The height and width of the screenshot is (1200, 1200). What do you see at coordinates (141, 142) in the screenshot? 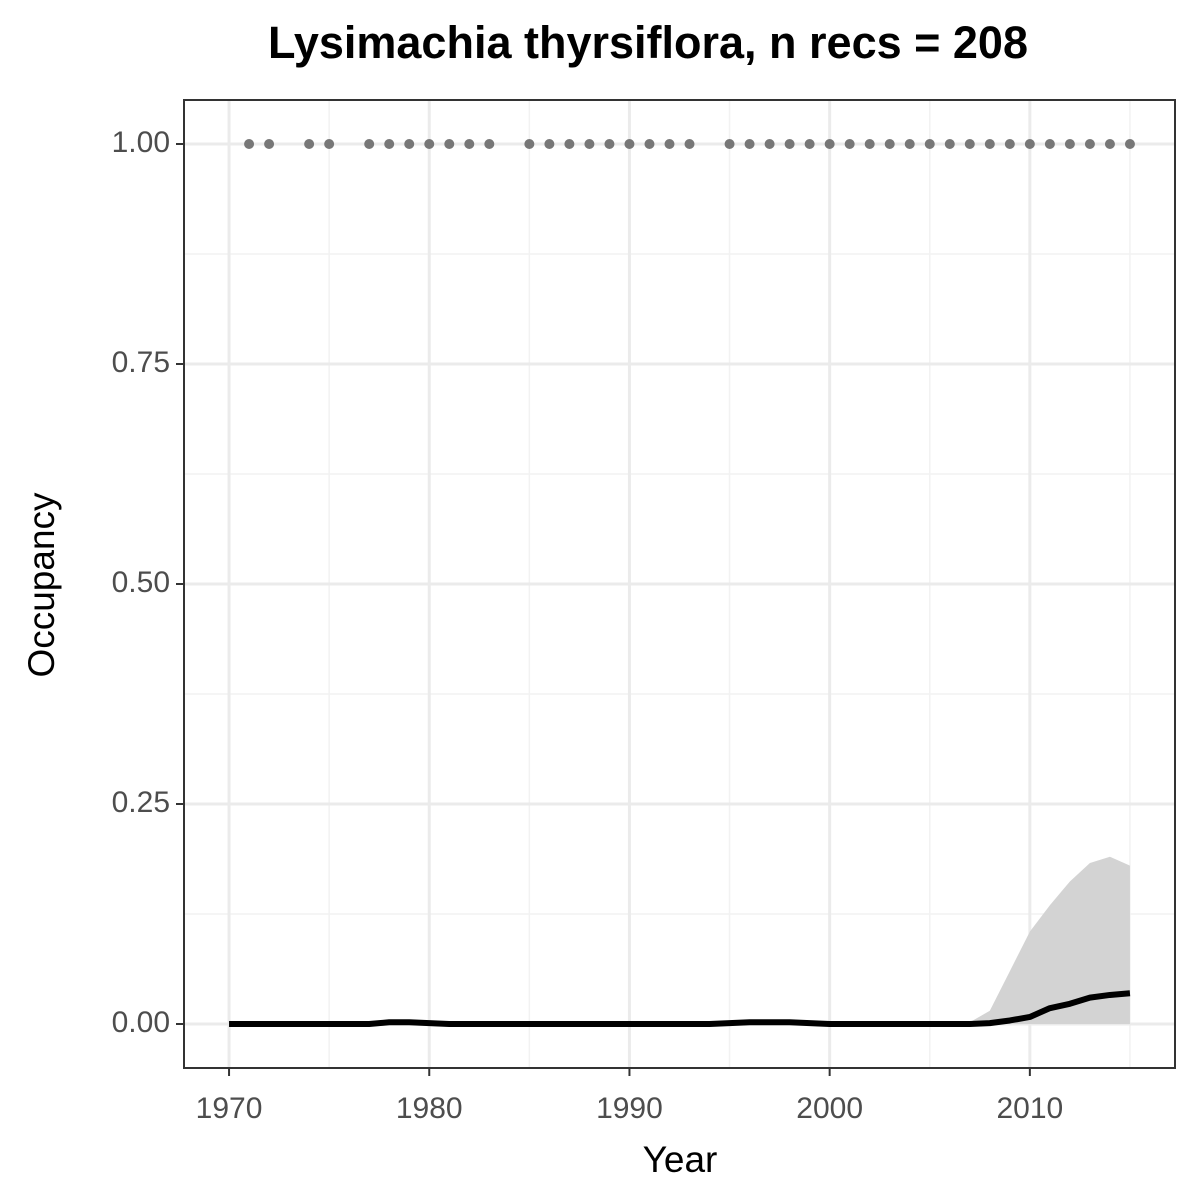
I see `y-tick-label: 1.00` at bounding box center [141, 142].